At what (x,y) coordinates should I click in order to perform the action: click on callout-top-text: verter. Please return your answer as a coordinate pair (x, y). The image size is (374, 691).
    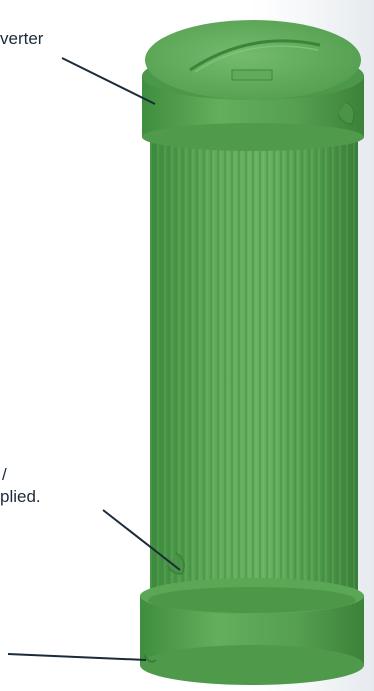
    Looking at the image, I should click on (22, 38).